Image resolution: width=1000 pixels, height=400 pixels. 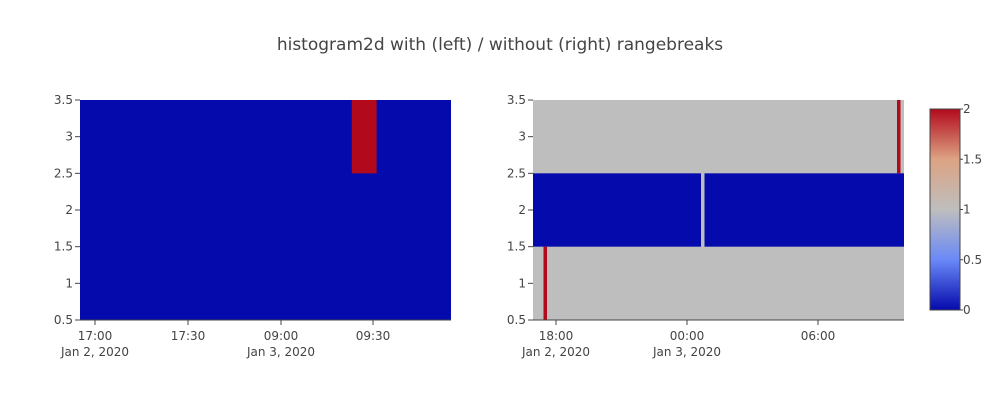 What do you see at coordinates (555, 352) in the screenshot?
I see `right-x-tick-date-label: Jan 2, 2020` at bounding box center [555, 352].